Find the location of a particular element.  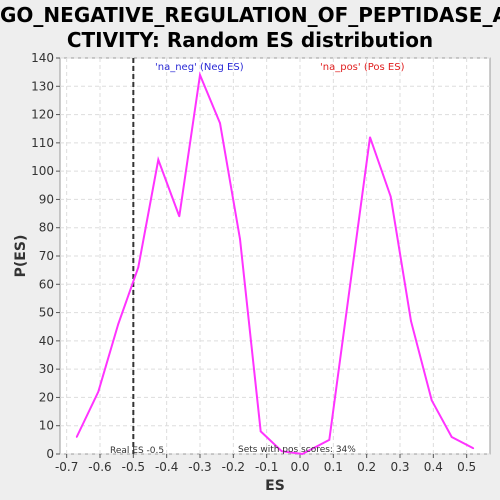

y-tick-label: 60 is located at coordinates (46, 284).